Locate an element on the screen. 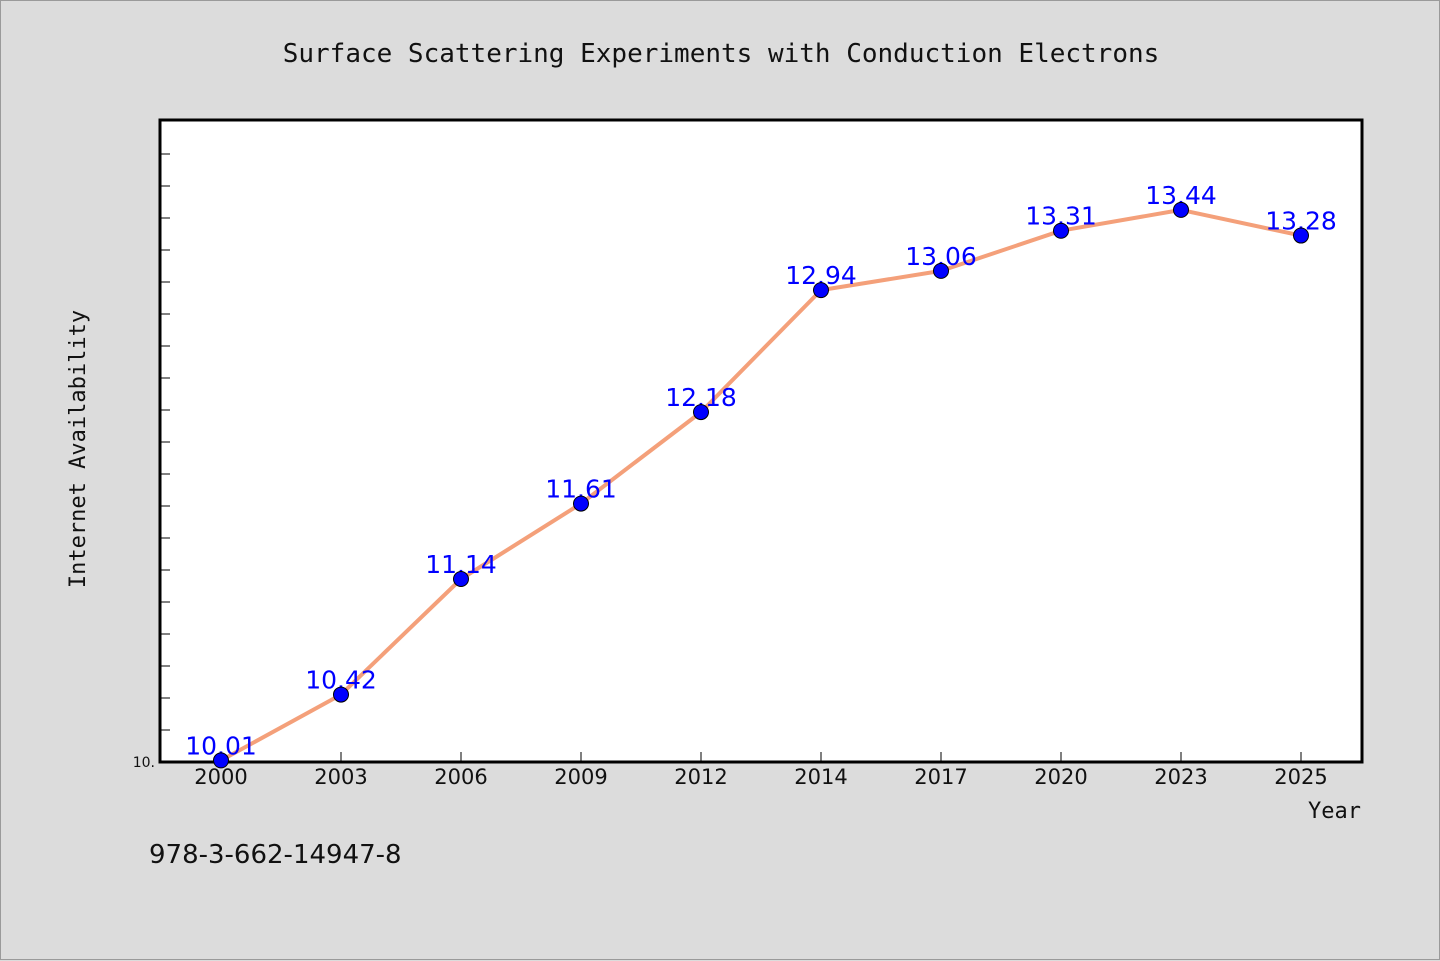 The image size is (1440, 961). y-tick-label: 10. is located at coordinates (144, 763).